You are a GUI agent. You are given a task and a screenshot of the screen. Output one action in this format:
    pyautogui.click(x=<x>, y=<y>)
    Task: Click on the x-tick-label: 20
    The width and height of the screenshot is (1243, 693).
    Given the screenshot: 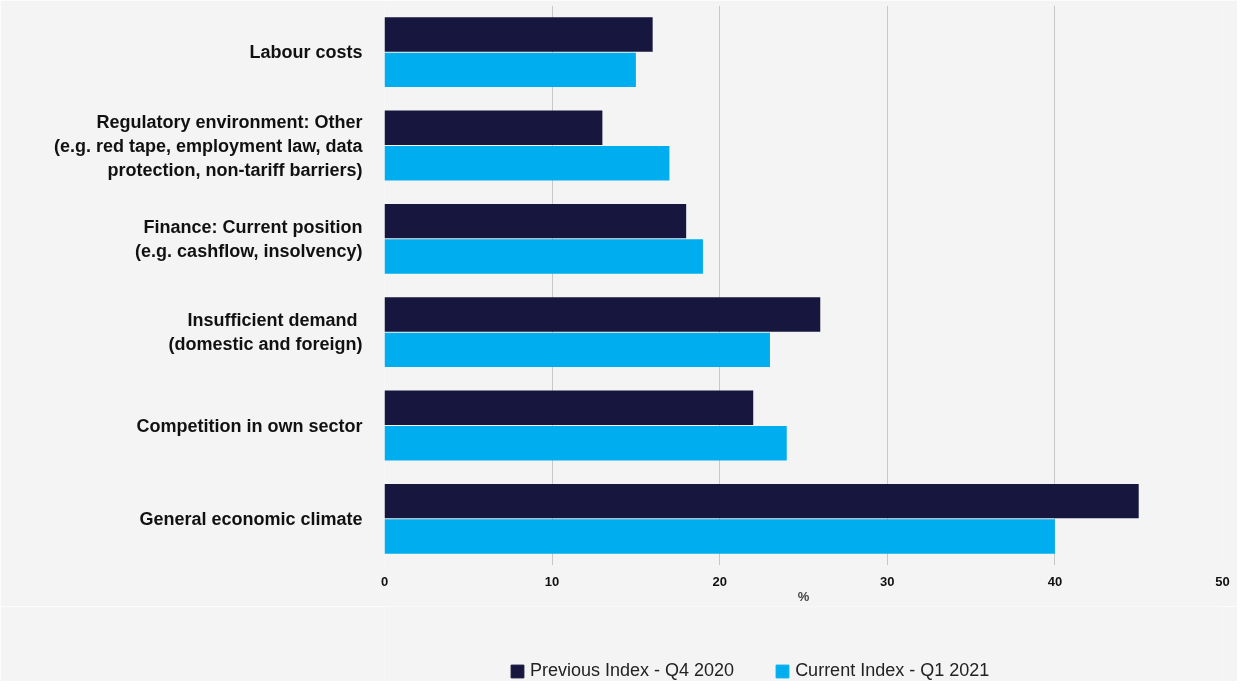 What is the action you would take?
    pyautogui.click(x=719, y=581)
    